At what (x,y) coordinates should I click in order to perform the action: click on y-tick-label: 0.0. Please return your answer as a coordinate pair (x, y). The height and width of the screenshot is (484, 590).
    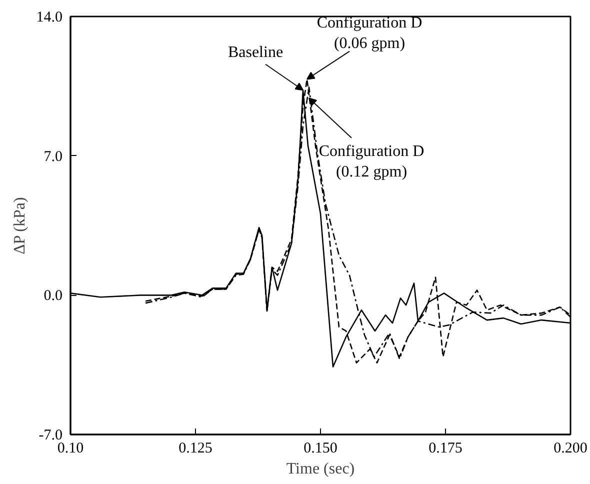
    Looking at the image, I should click on (53, 296).